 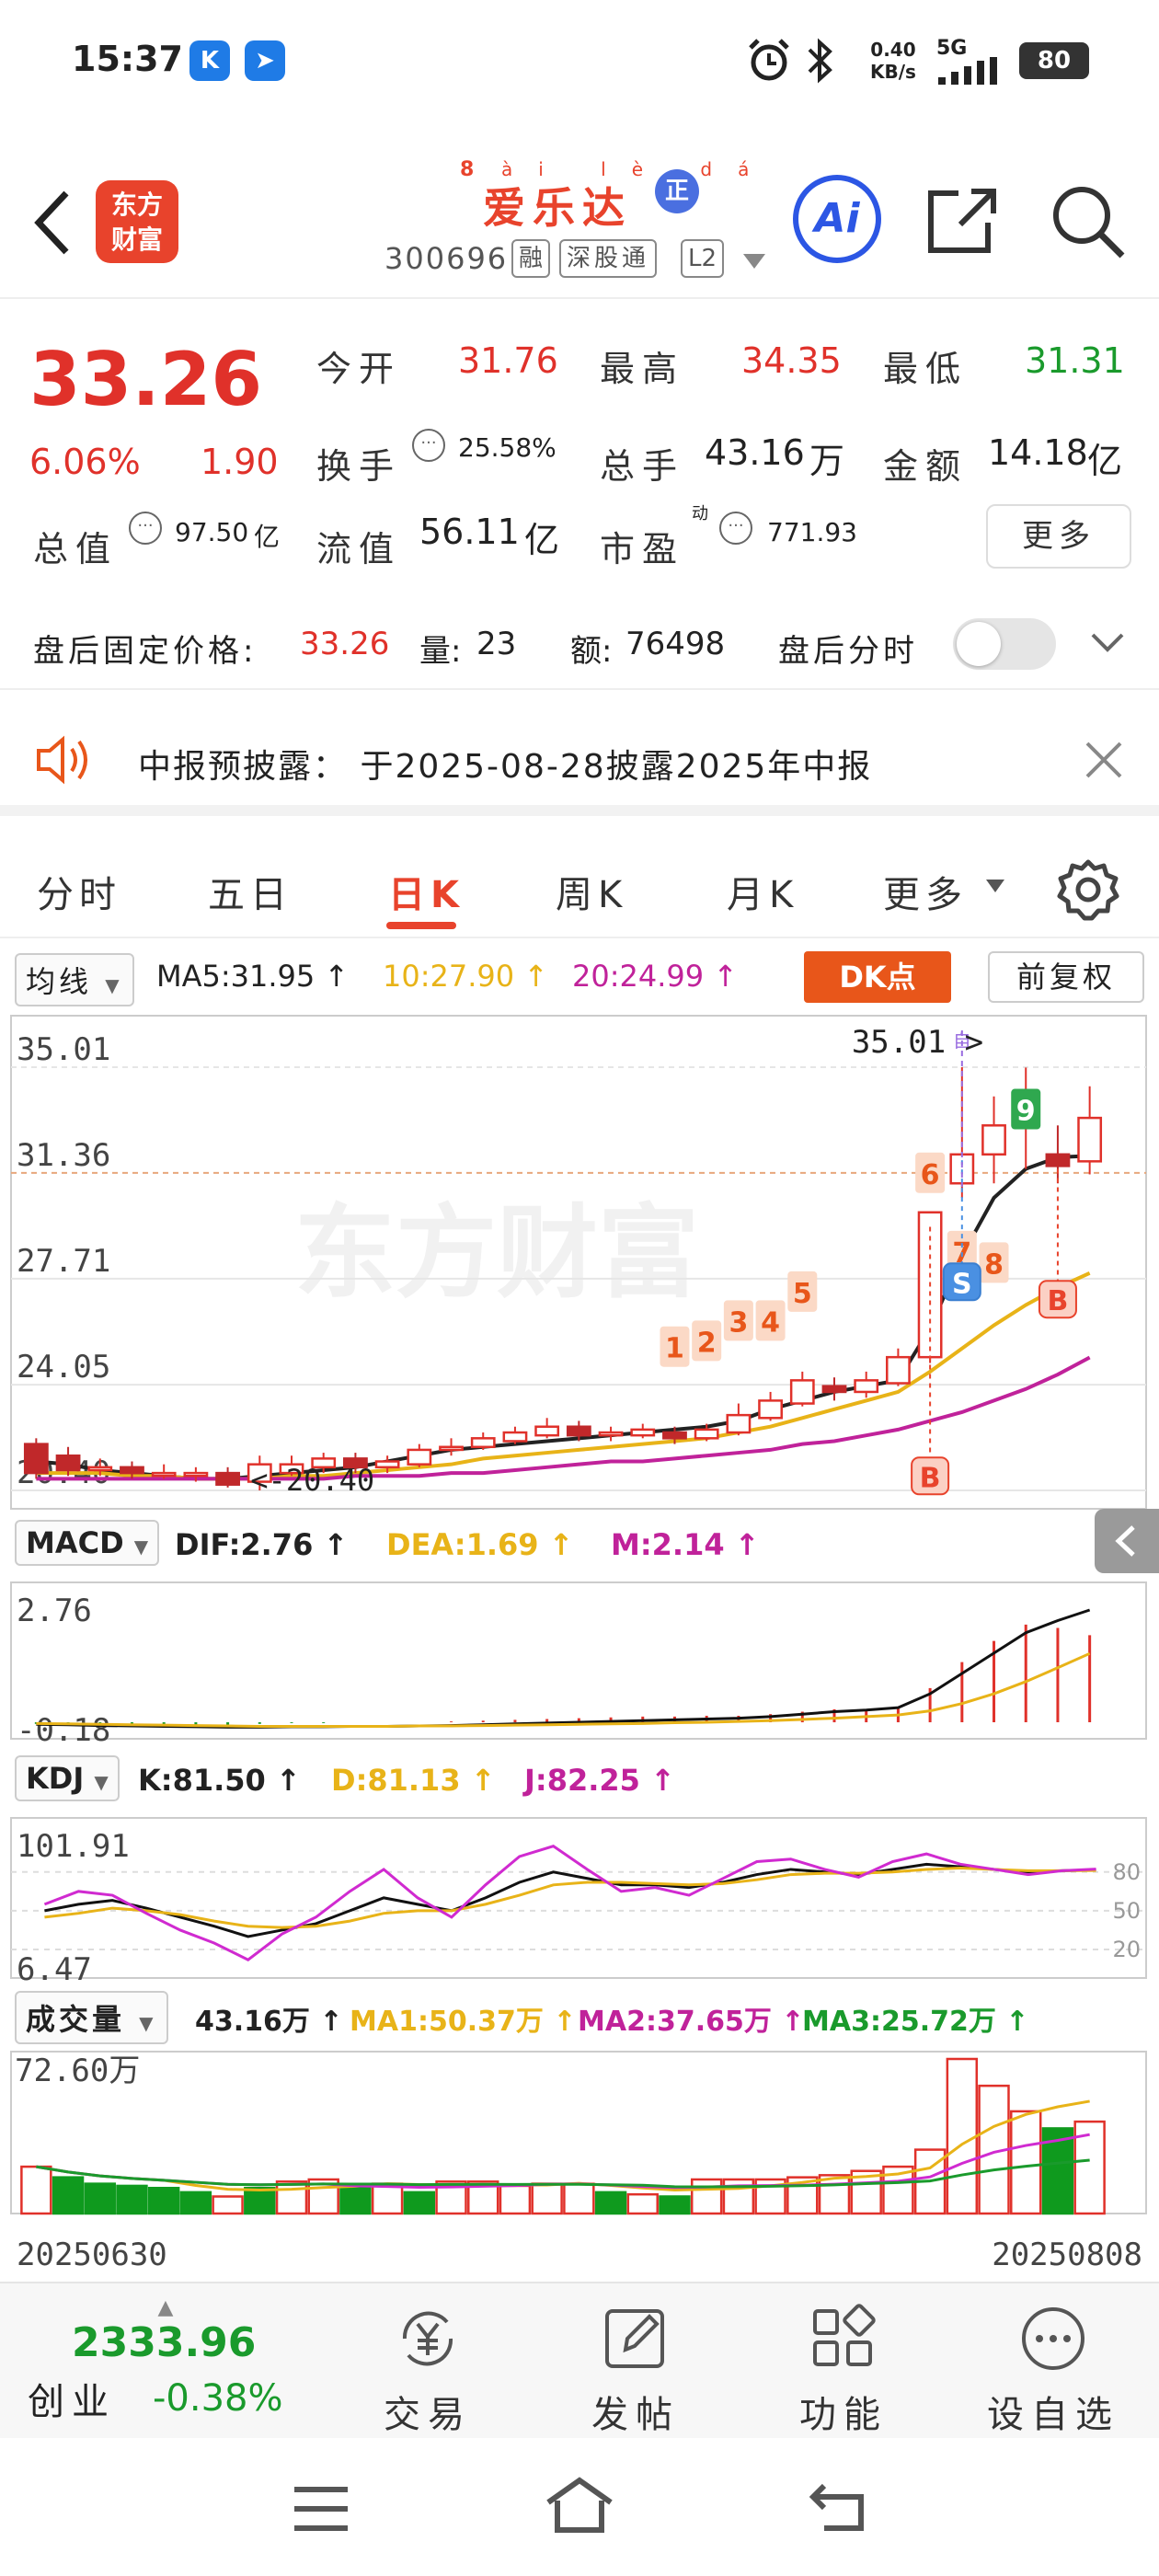 I want to click on indicator-selector: 均线 ▼, so click(x=74, y=979).